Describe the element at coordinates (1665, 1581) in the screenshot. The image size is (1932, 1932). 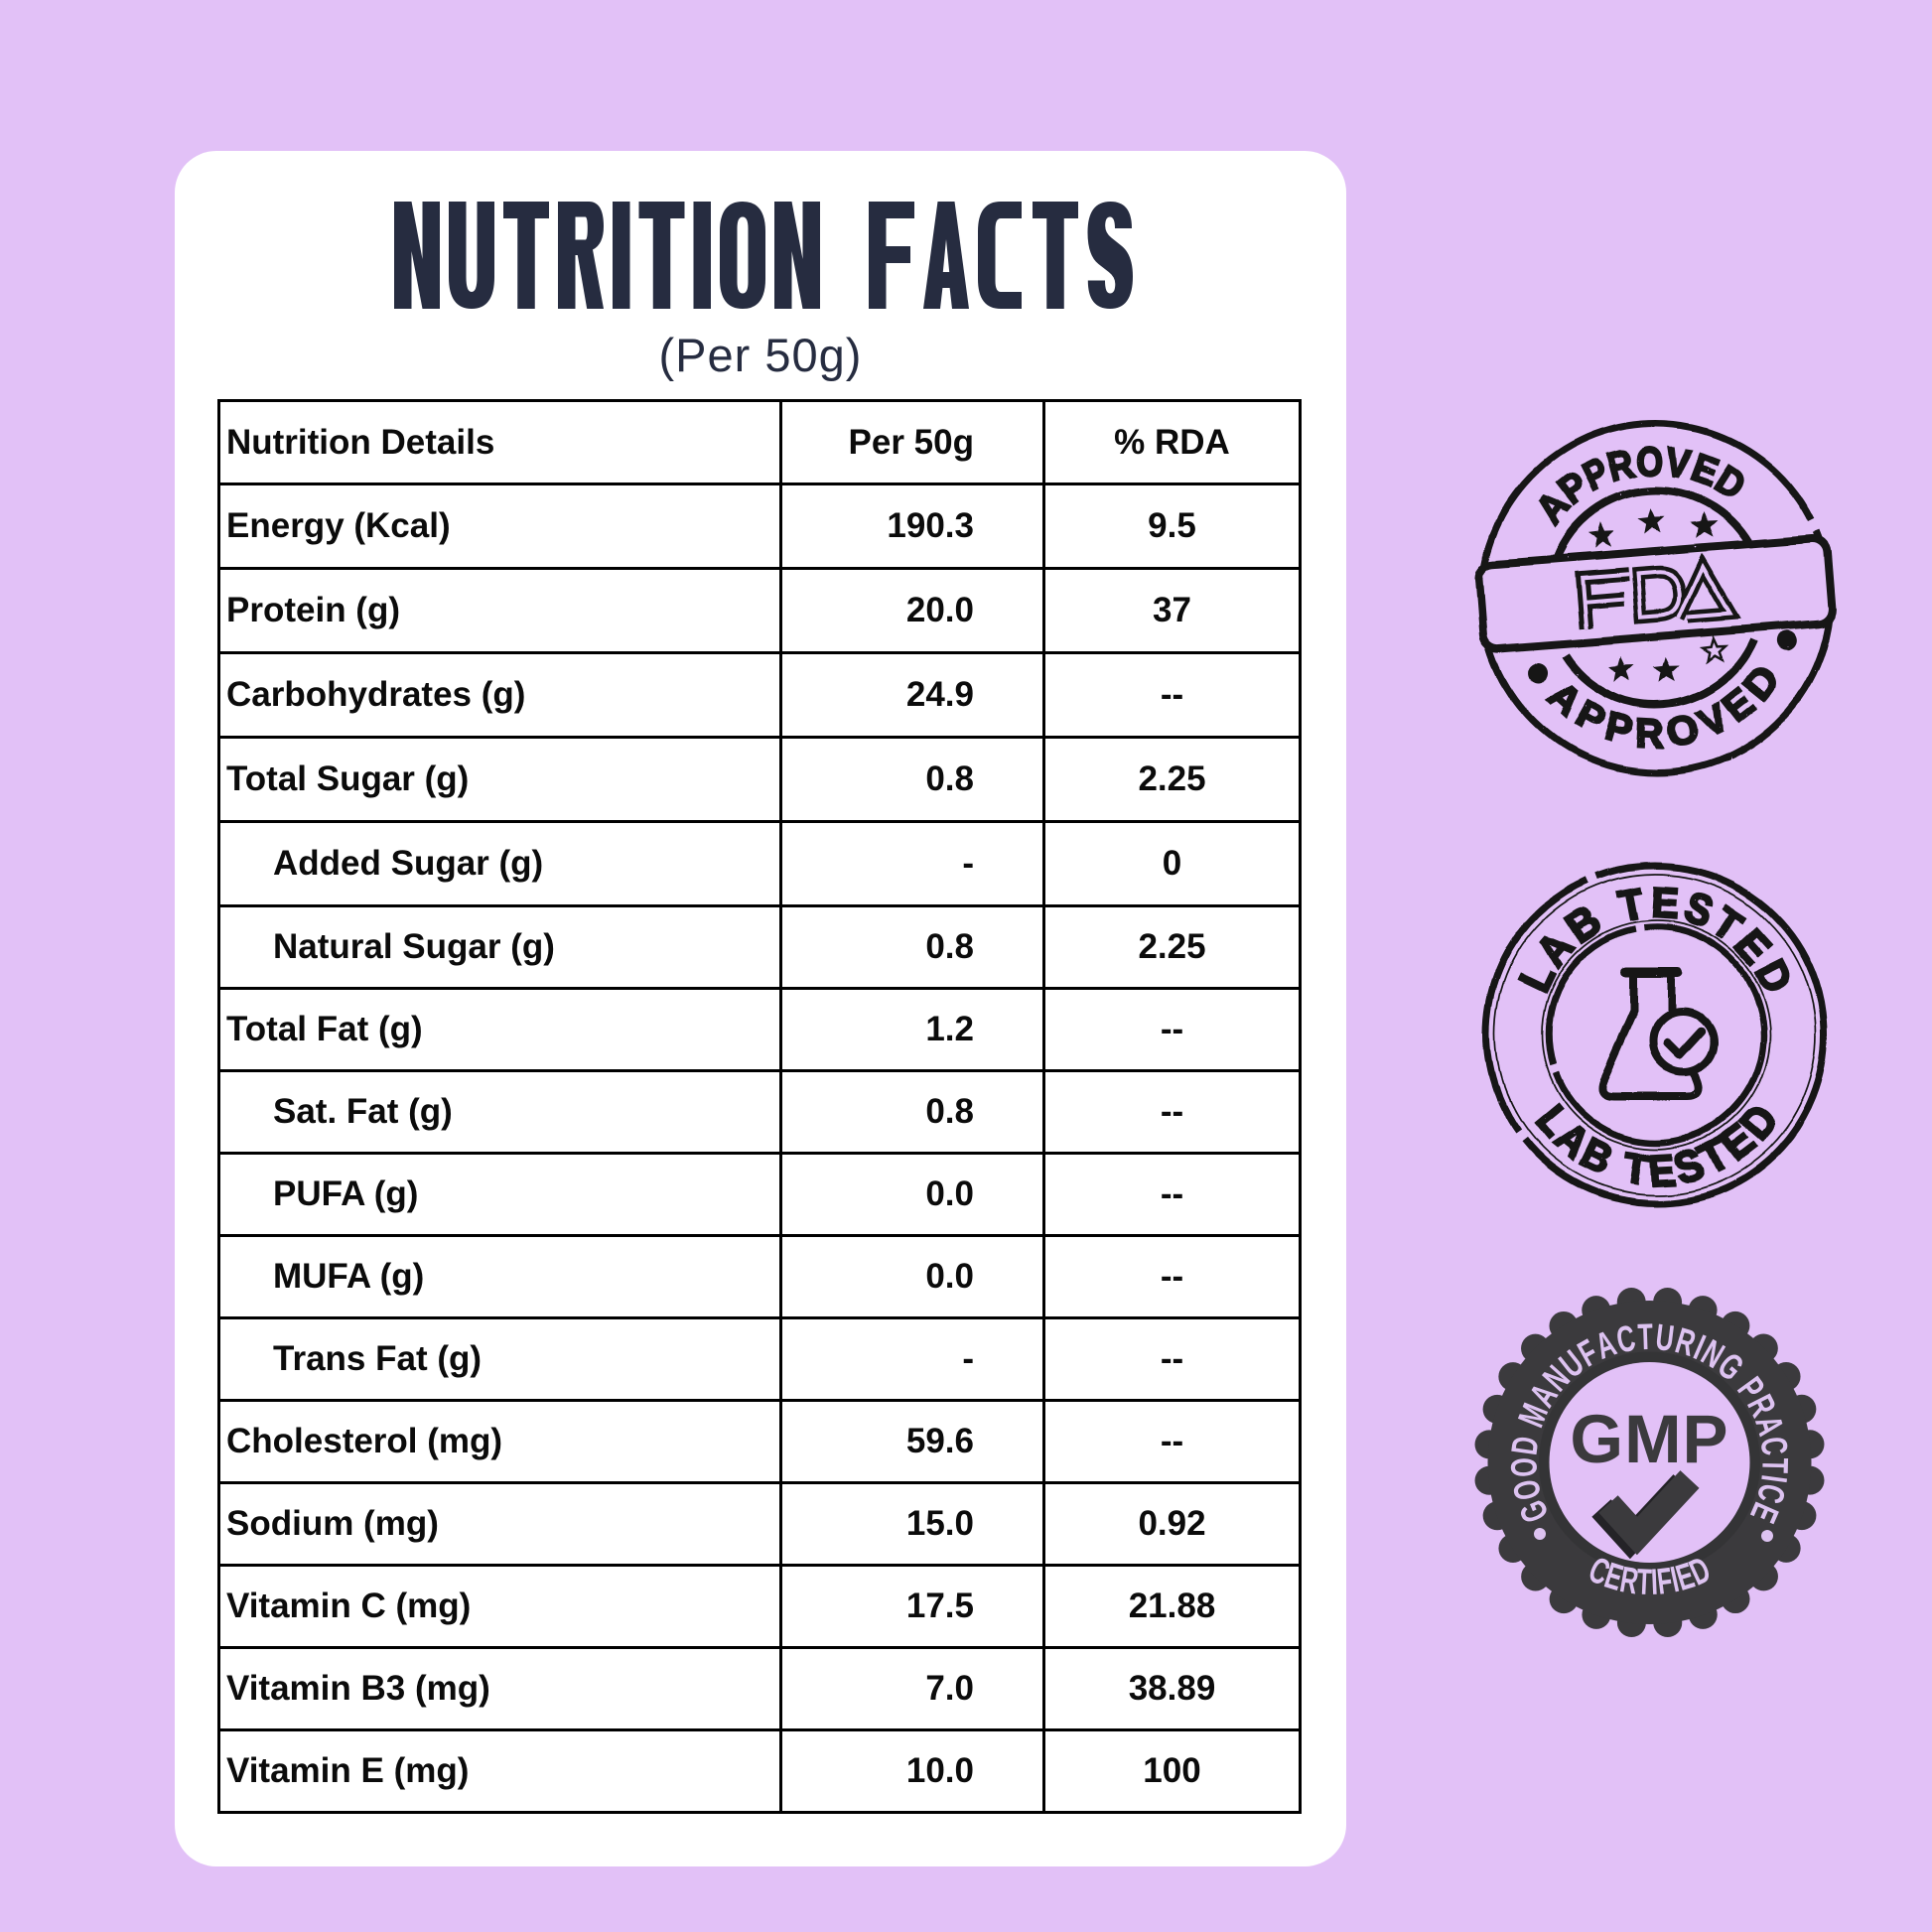
I see `svg-text: F` at that location.